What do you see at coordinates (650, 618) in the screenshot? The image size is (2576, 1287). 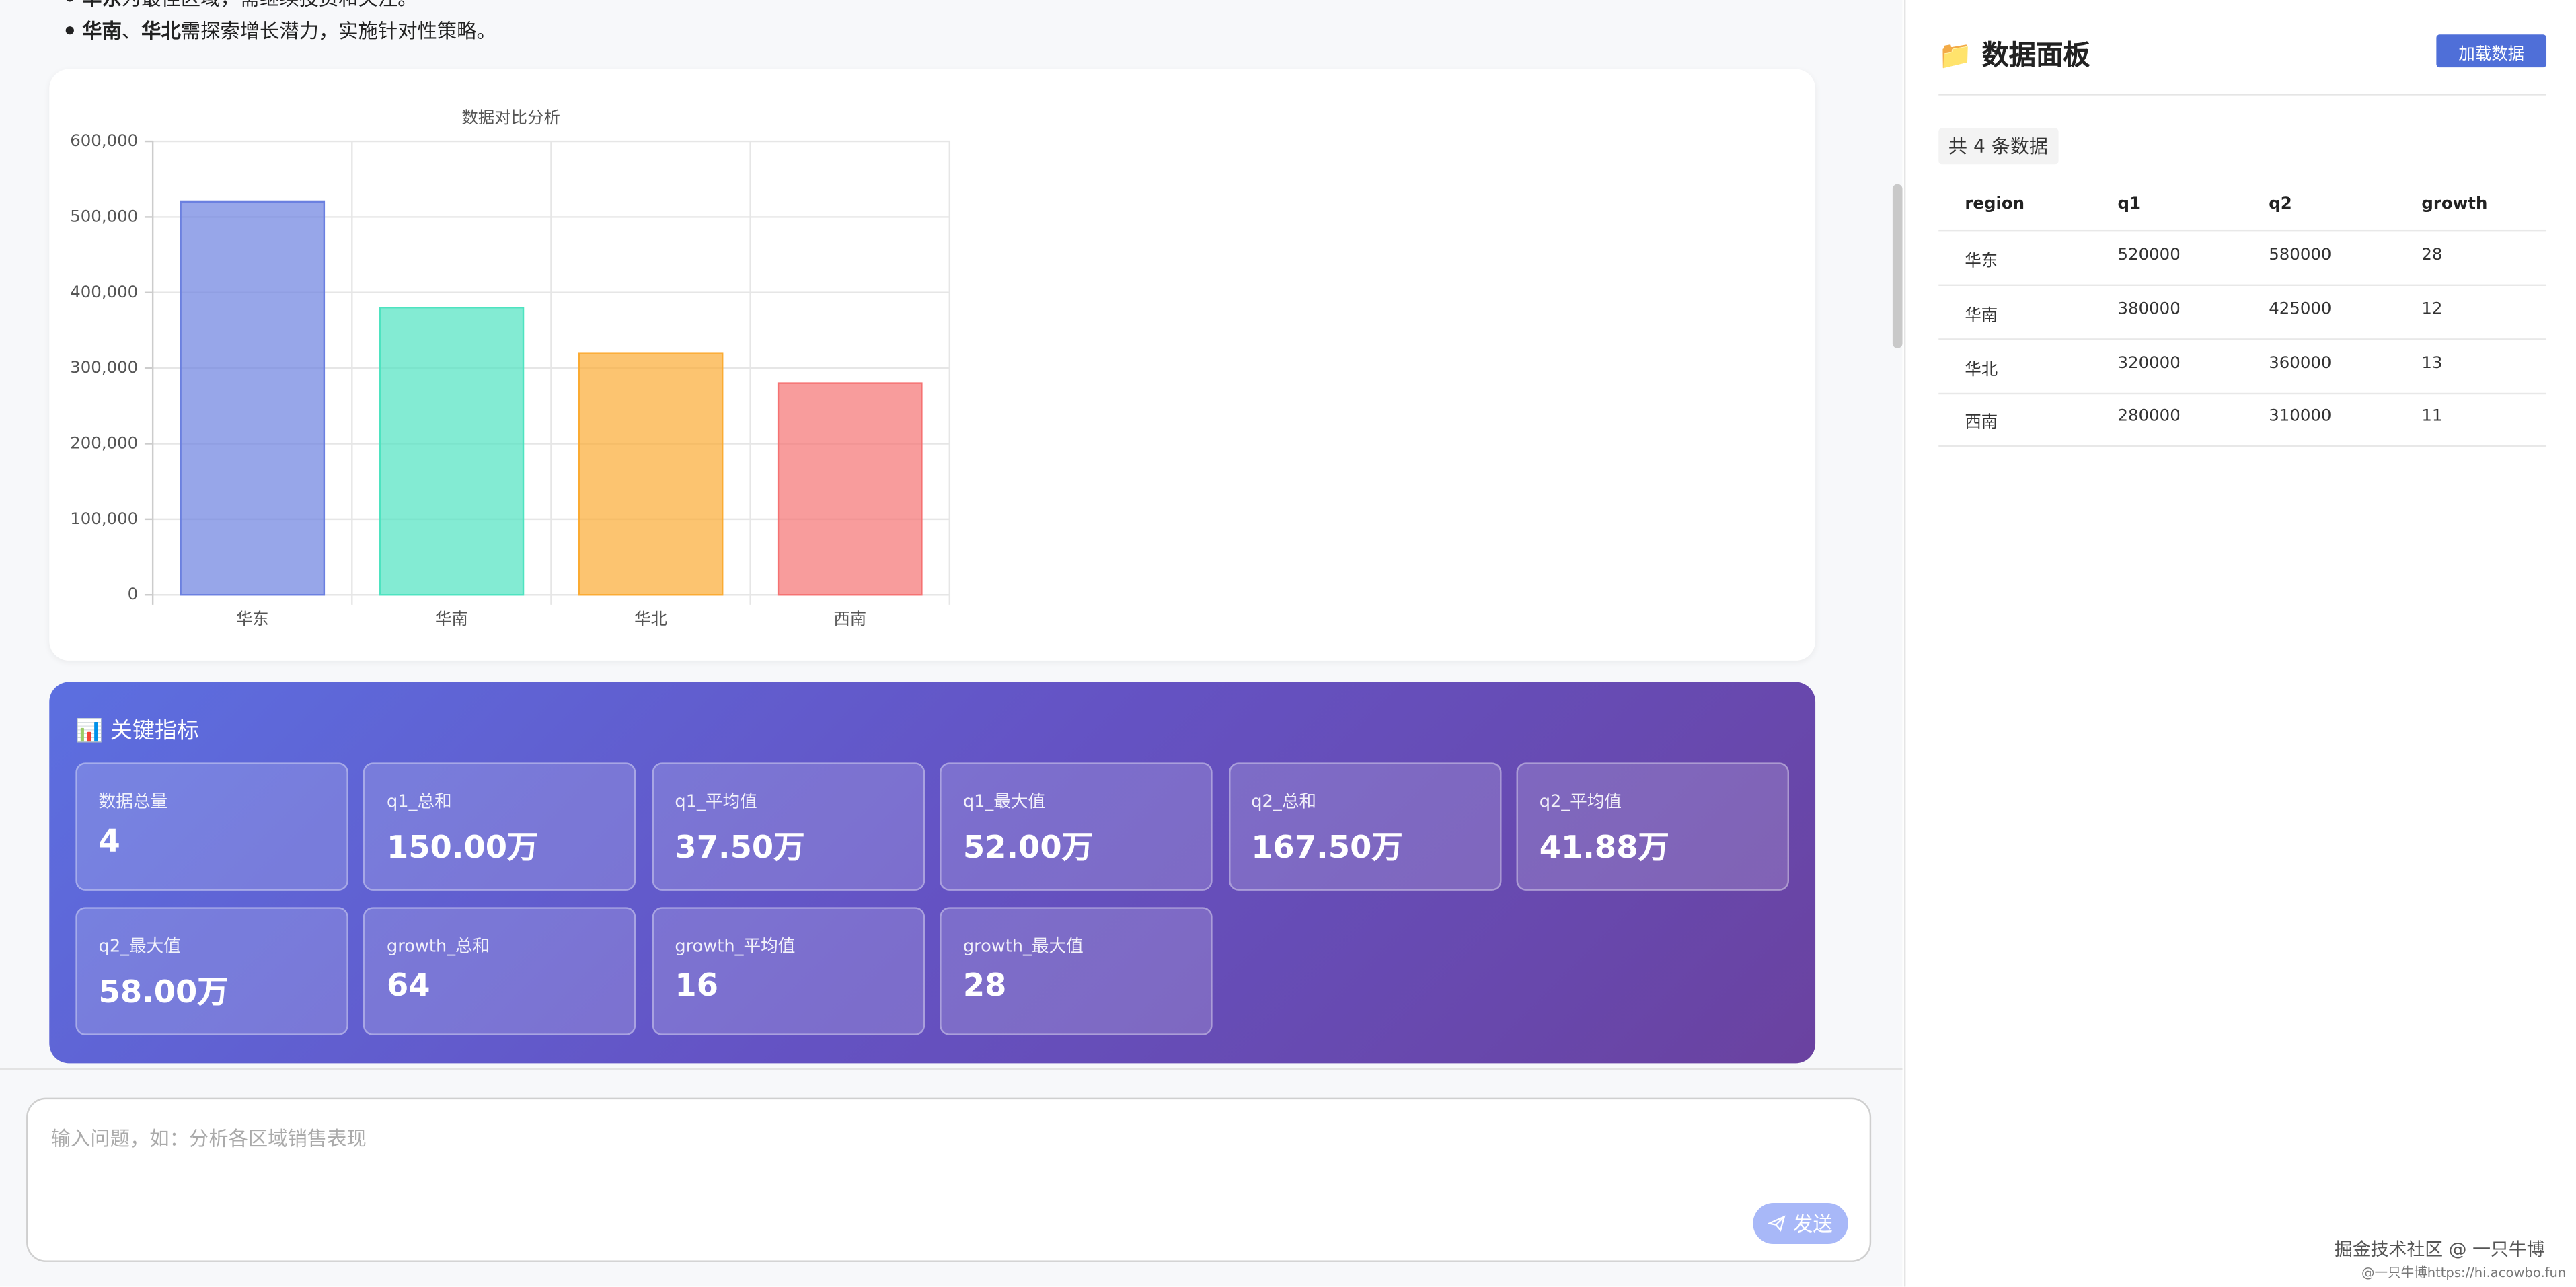 I see `x-tick-label: 华北` at bounding box center [650, 618].